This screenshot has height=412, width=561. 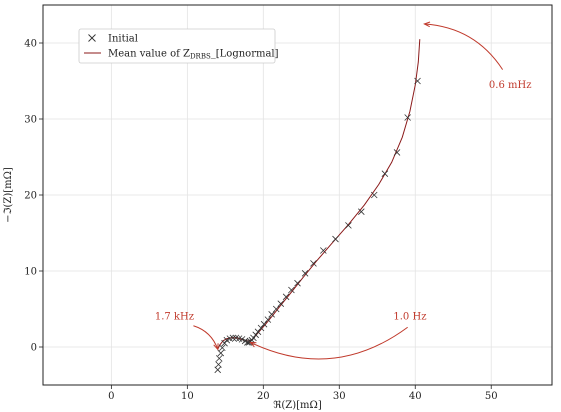 I want to click on annotation: 1.7 kHz, so click(x=187, y=331).